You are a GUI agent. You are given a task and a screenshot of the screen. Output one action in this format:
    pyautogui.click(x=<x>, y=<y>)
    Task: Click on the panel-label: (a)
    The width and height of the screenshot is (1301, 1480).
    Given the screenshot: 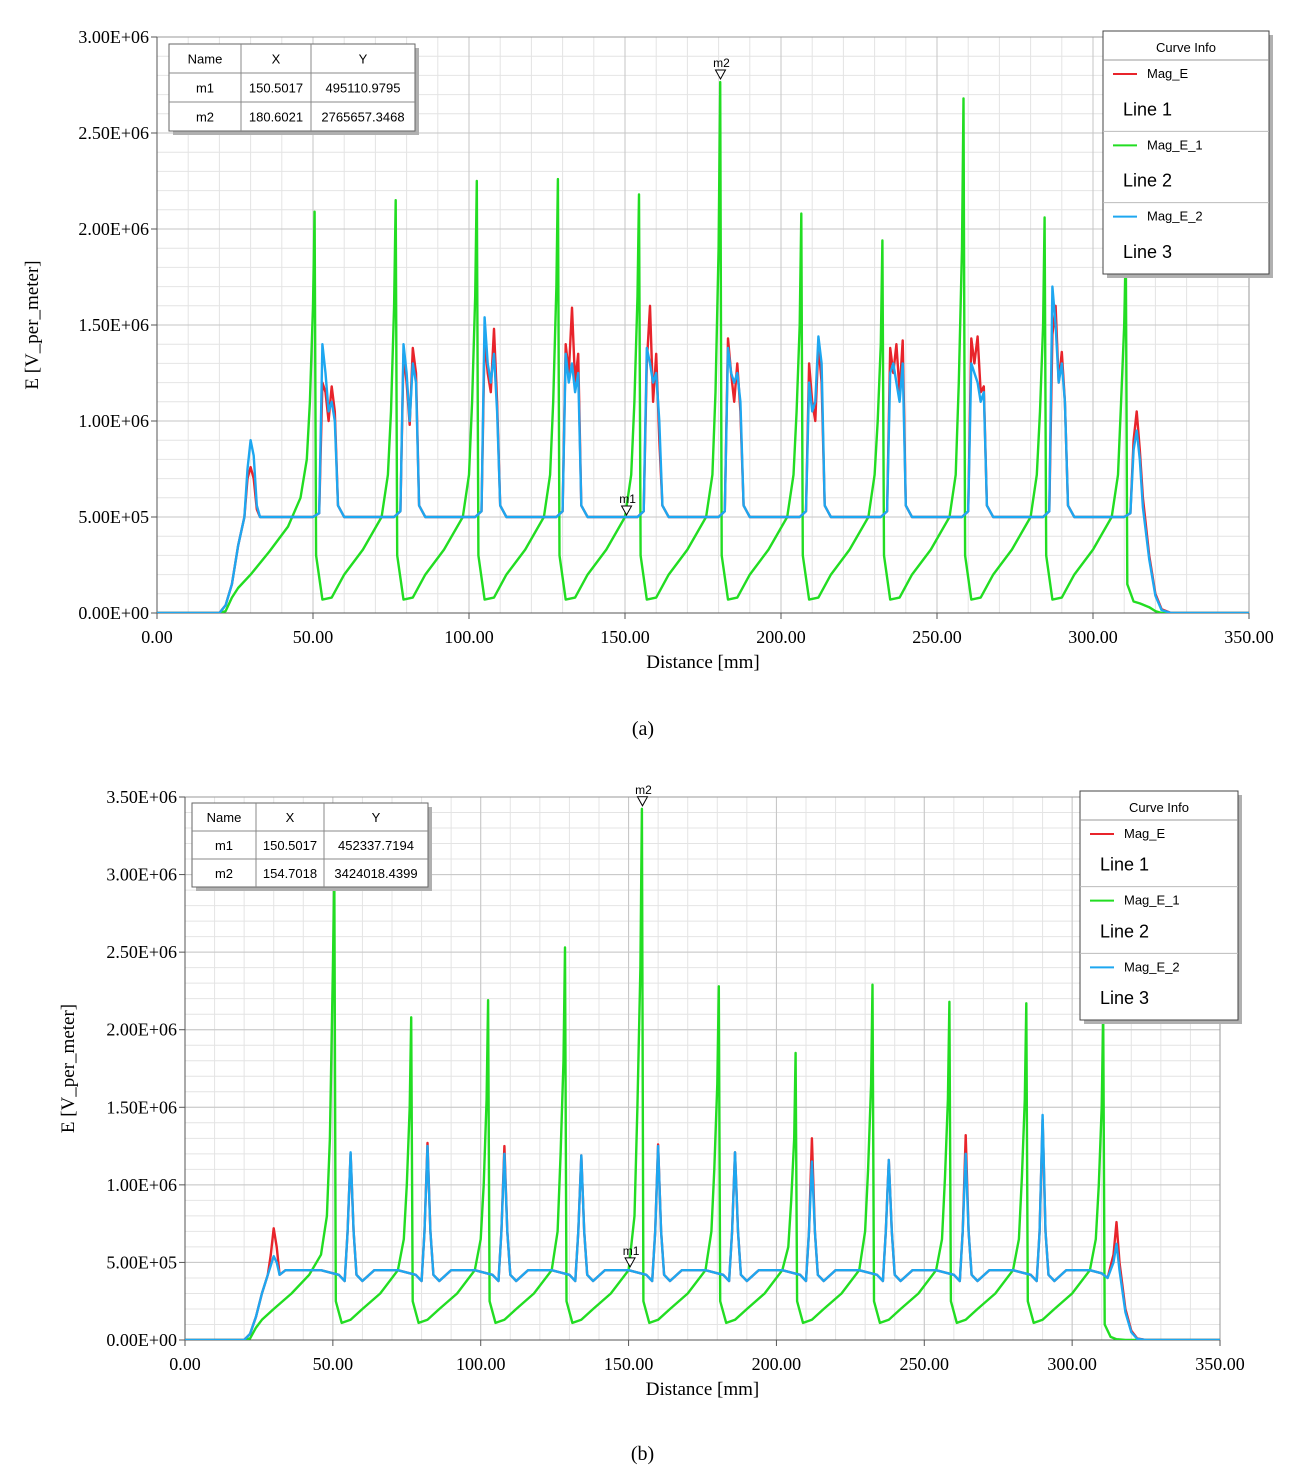 What is the action you would take?
    pyautogui.click(x=643, y=729)
    